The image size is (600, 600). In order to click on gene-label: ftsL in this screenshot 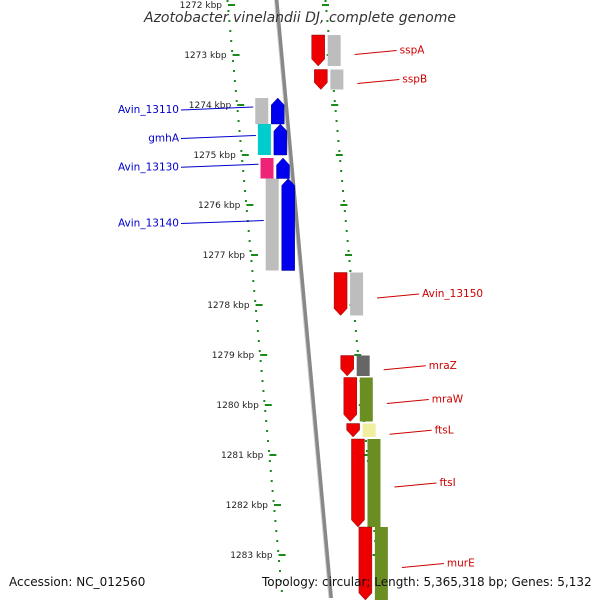, I will do `click(444, 430)`.